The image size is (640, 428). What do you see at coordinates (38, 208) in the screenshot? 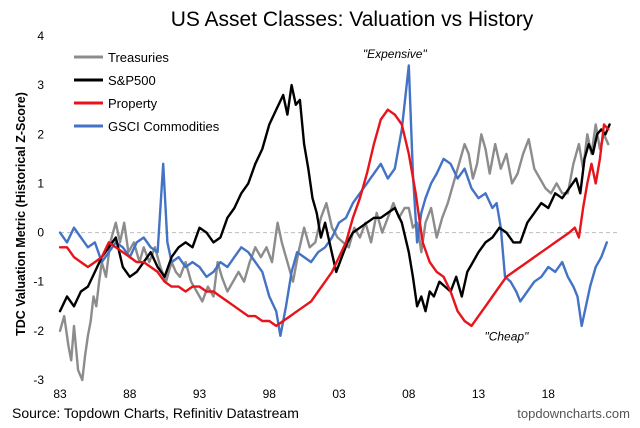
I see `y-tick-labels: 4 3 2 1 0 -1 -2 -3` at bounding box center [38, 208].